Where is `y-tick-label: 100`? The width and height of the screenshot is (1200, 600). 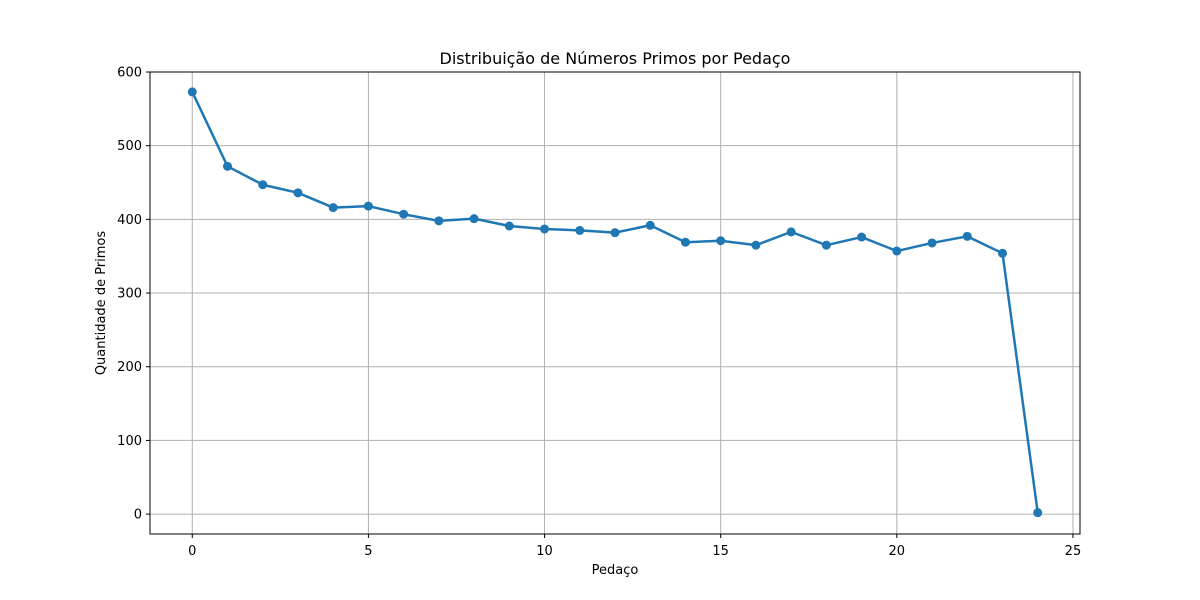
y-tick-label: 100 is located at coordinates (129, 441).